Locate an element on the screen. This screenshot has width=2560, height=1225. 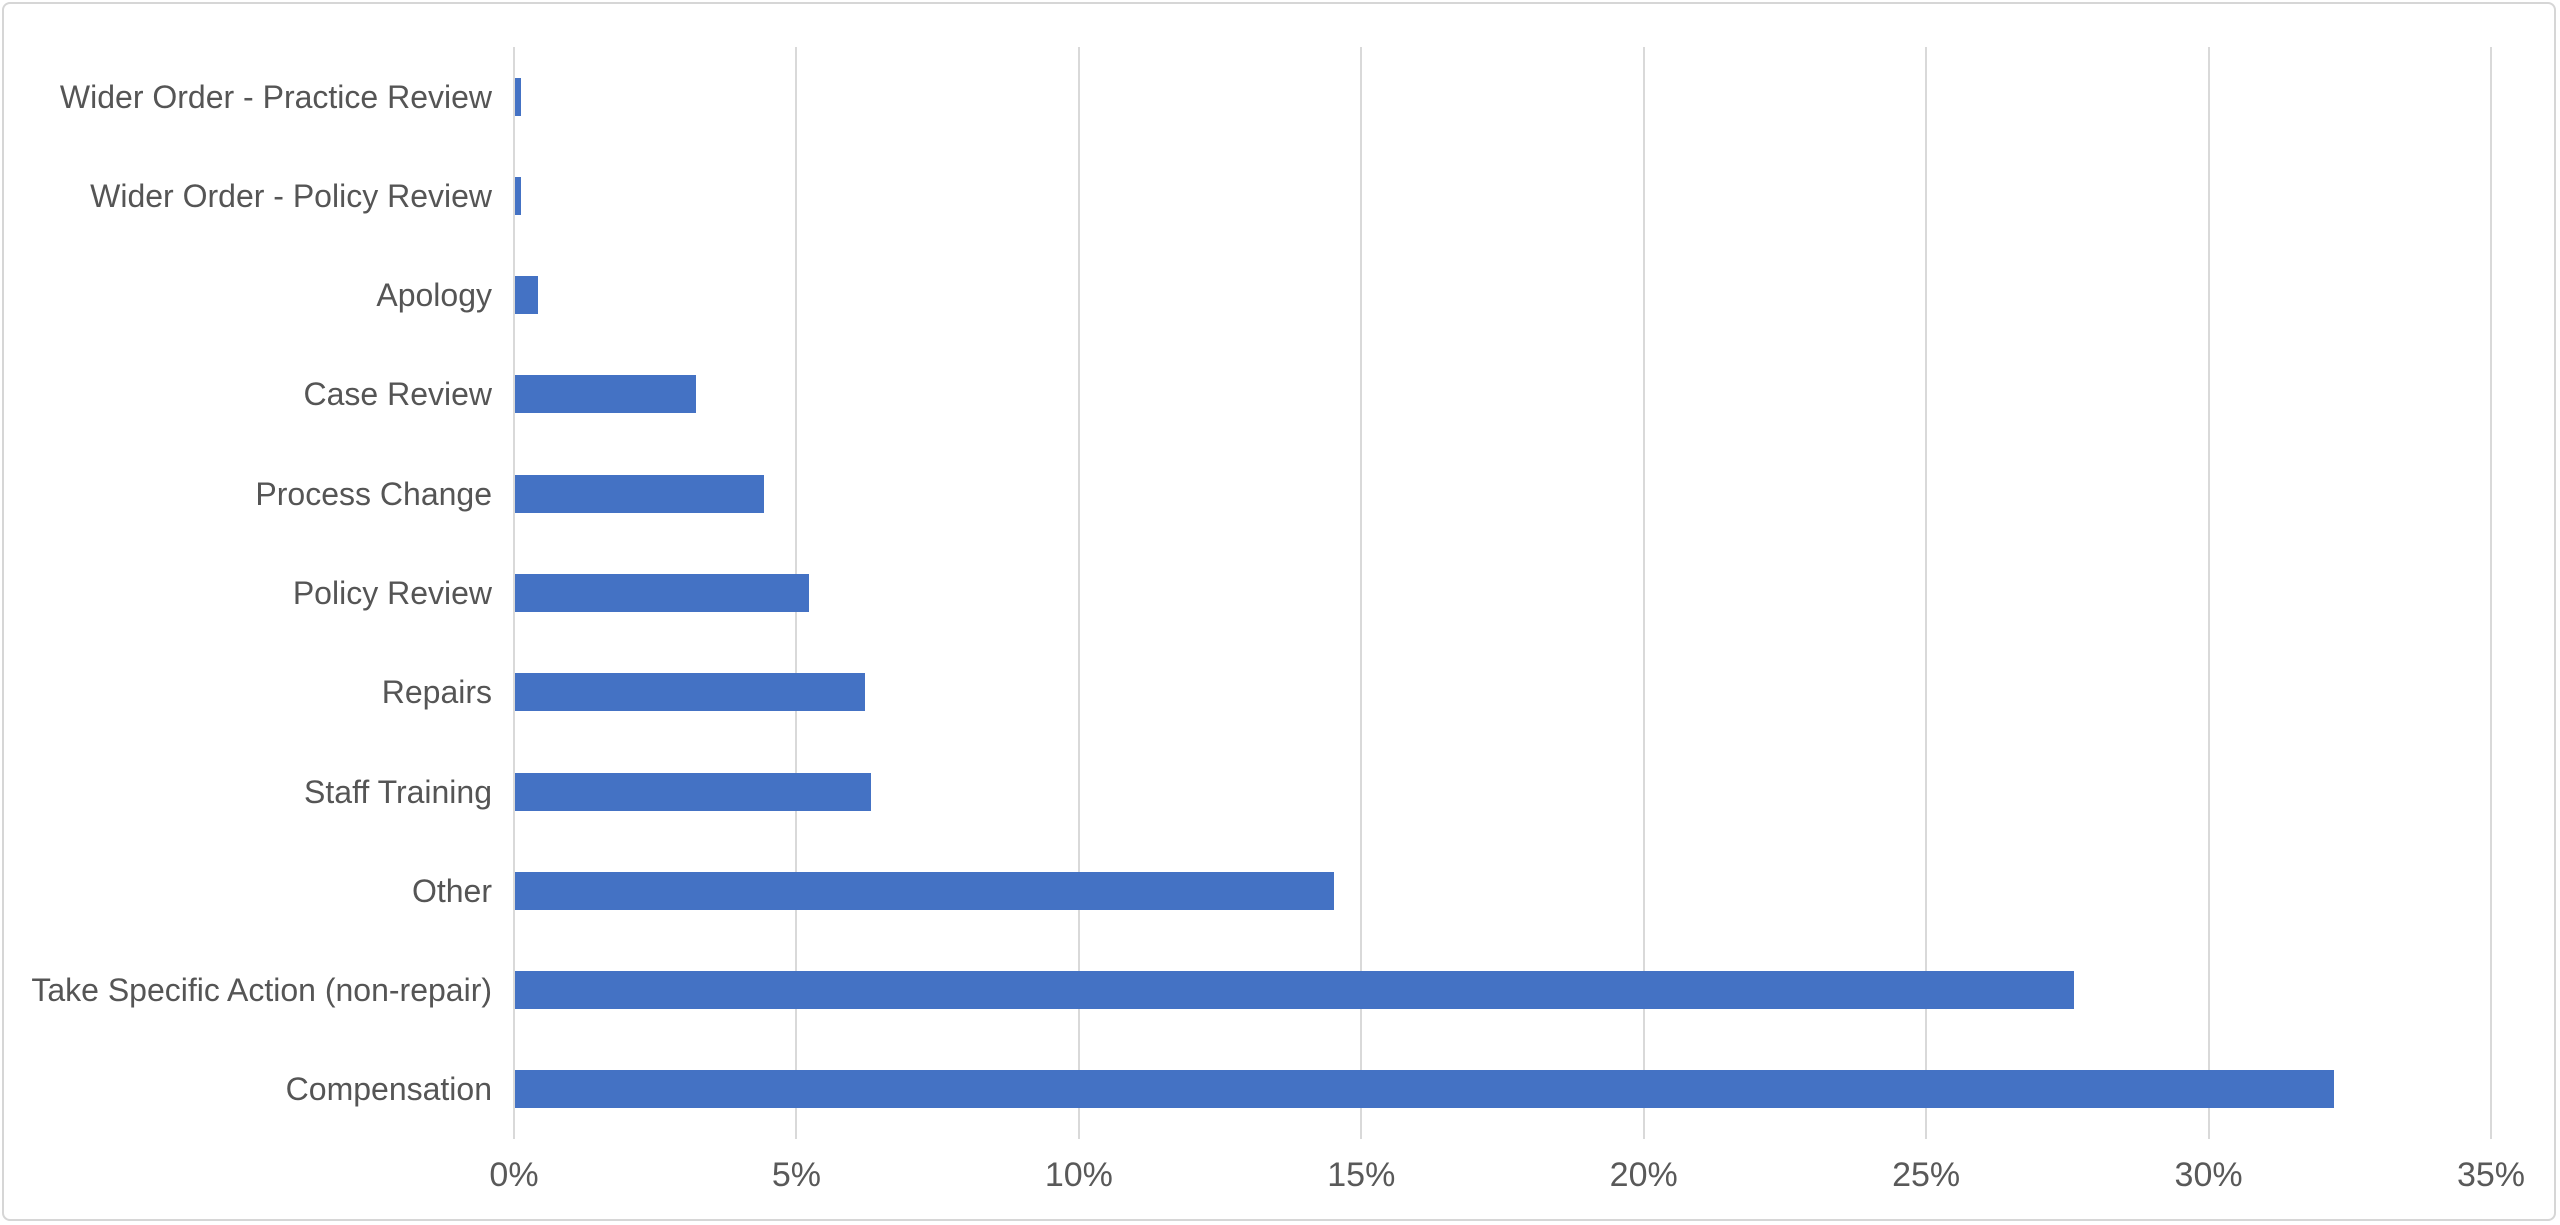
category-label: Staff Training is located at coordinates (398, 791).